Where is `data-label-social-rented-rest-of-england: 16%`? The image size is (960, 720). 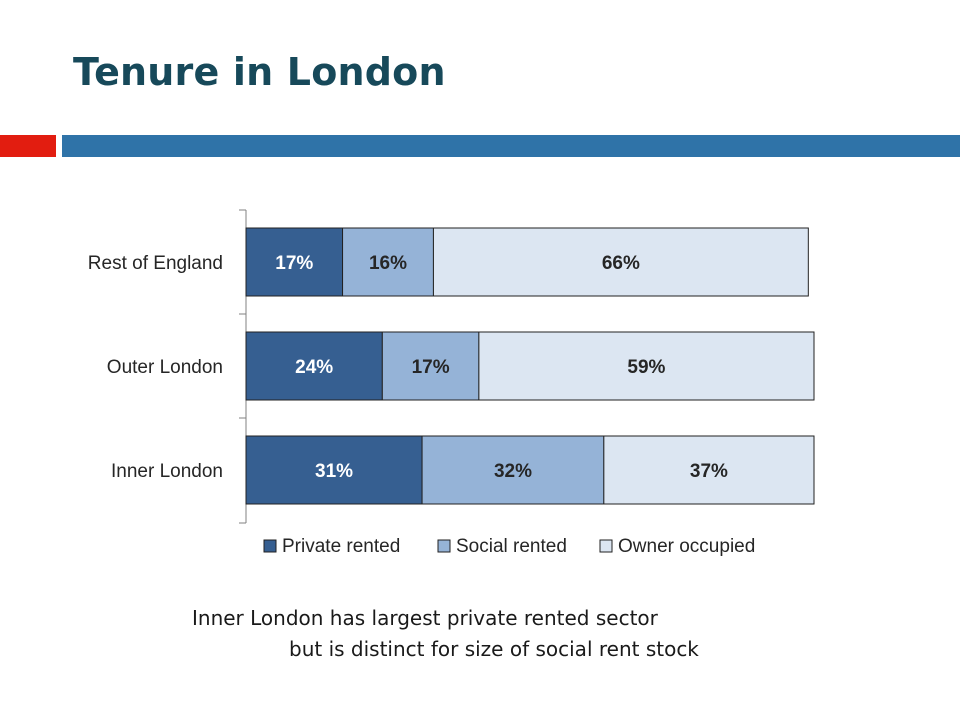
data-label-social-rented-rest-of-england: 16% is located at coordinates (388, 263).